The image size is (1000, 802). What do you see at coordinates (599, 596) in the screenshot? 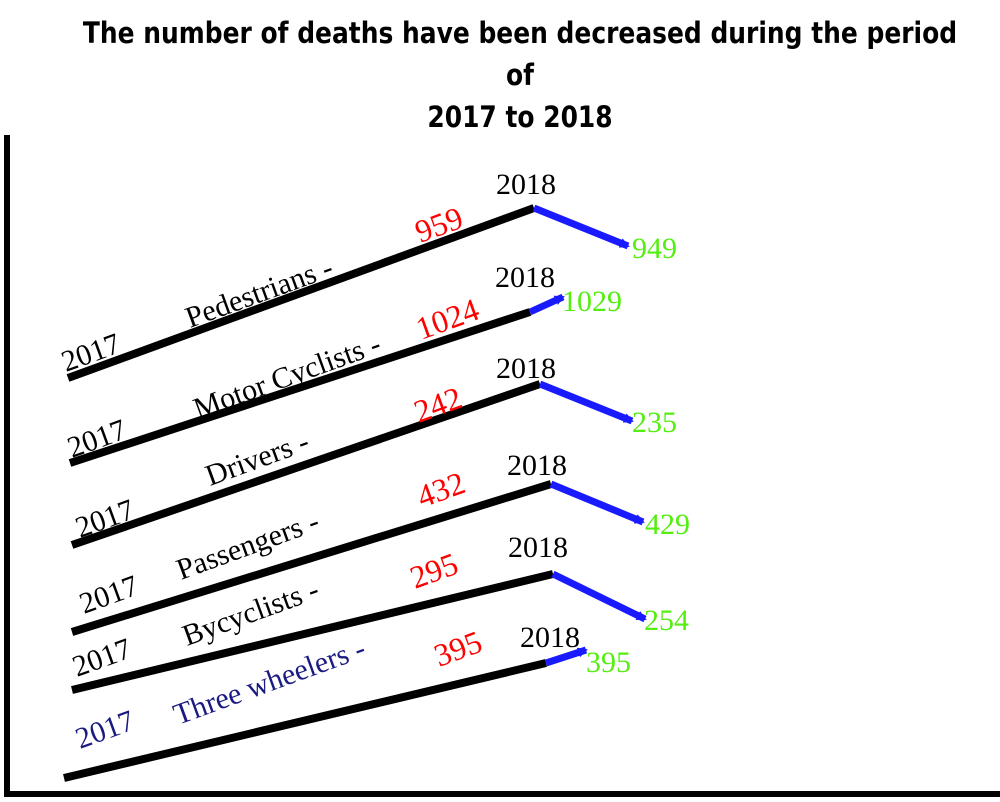
I see `bycyclists-trend-arrow` at bounding box center [599, 596].